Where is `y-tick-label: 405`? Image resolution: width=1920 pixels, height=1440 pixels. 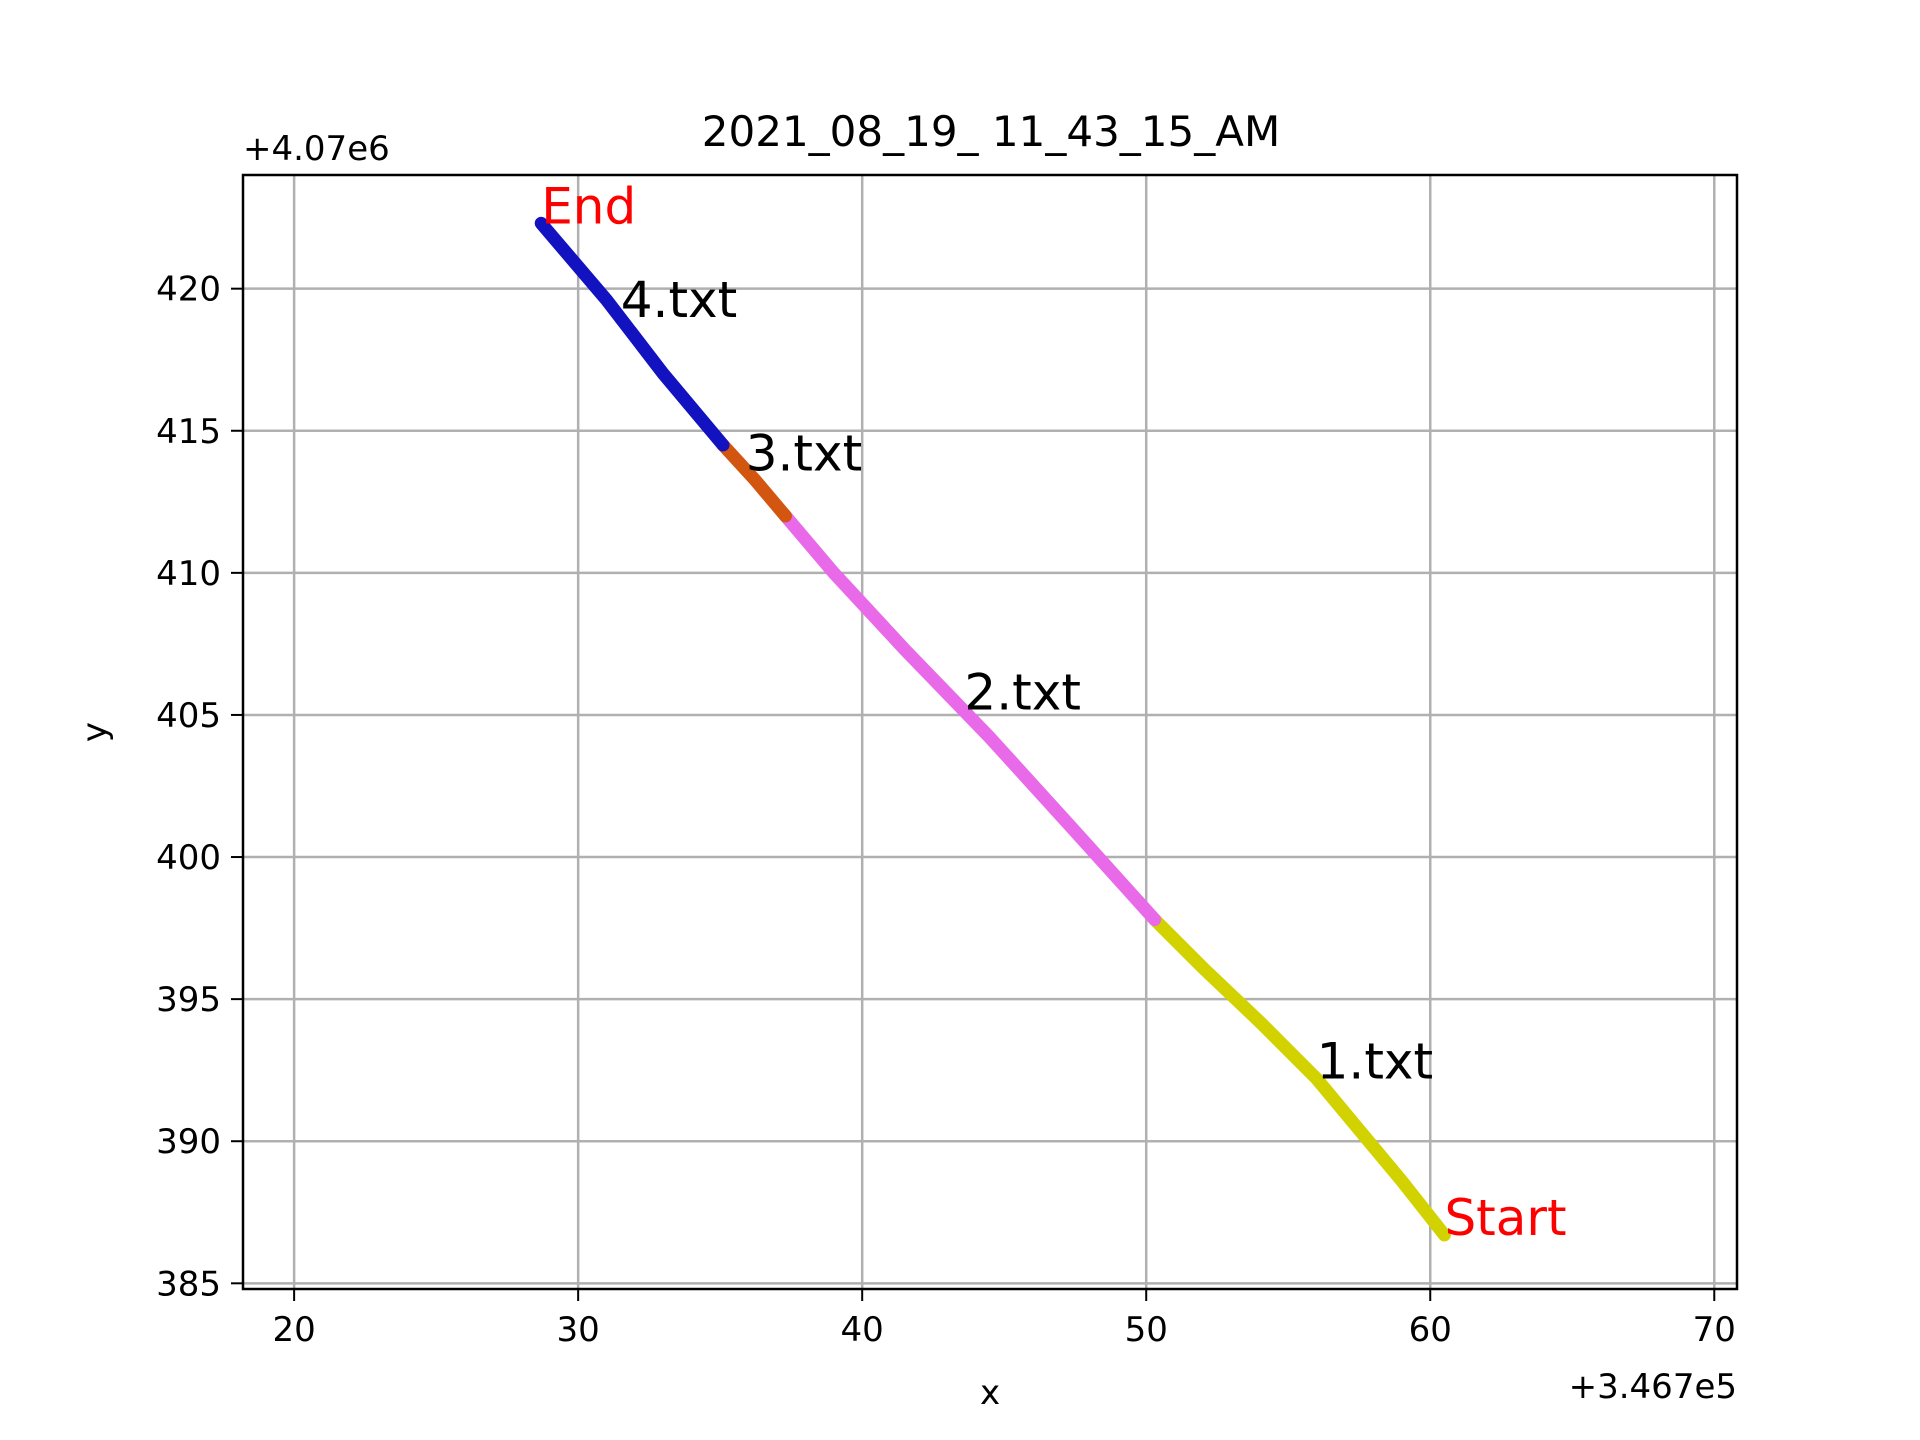 y-tick-label: 405 is located at coordinates (188, 716).